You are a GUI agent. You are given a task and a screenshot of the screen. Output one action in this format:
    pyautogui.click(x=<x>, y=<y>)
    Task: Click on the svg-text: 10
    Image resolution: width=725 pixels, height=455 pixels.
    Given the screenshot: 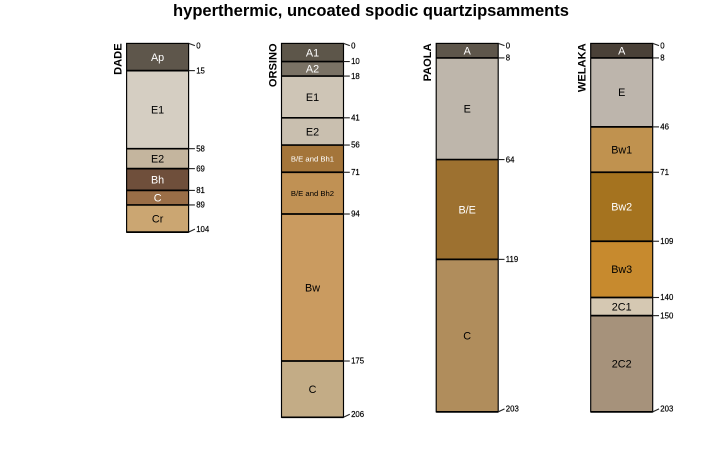 What is the action you would take?
    pyautogui.click(x=355, y=61)
    